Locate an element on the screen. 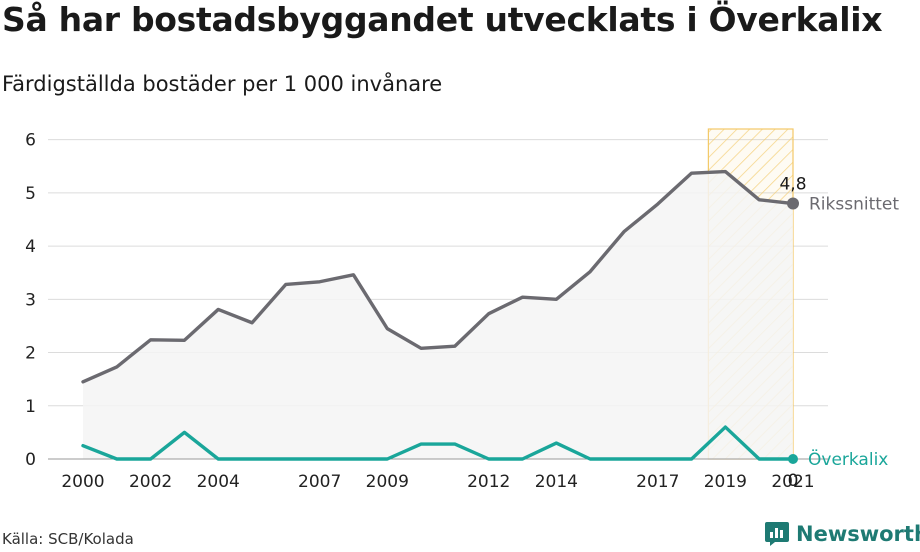  newsworthy-logo-icon is located at coordinates (777, 534).